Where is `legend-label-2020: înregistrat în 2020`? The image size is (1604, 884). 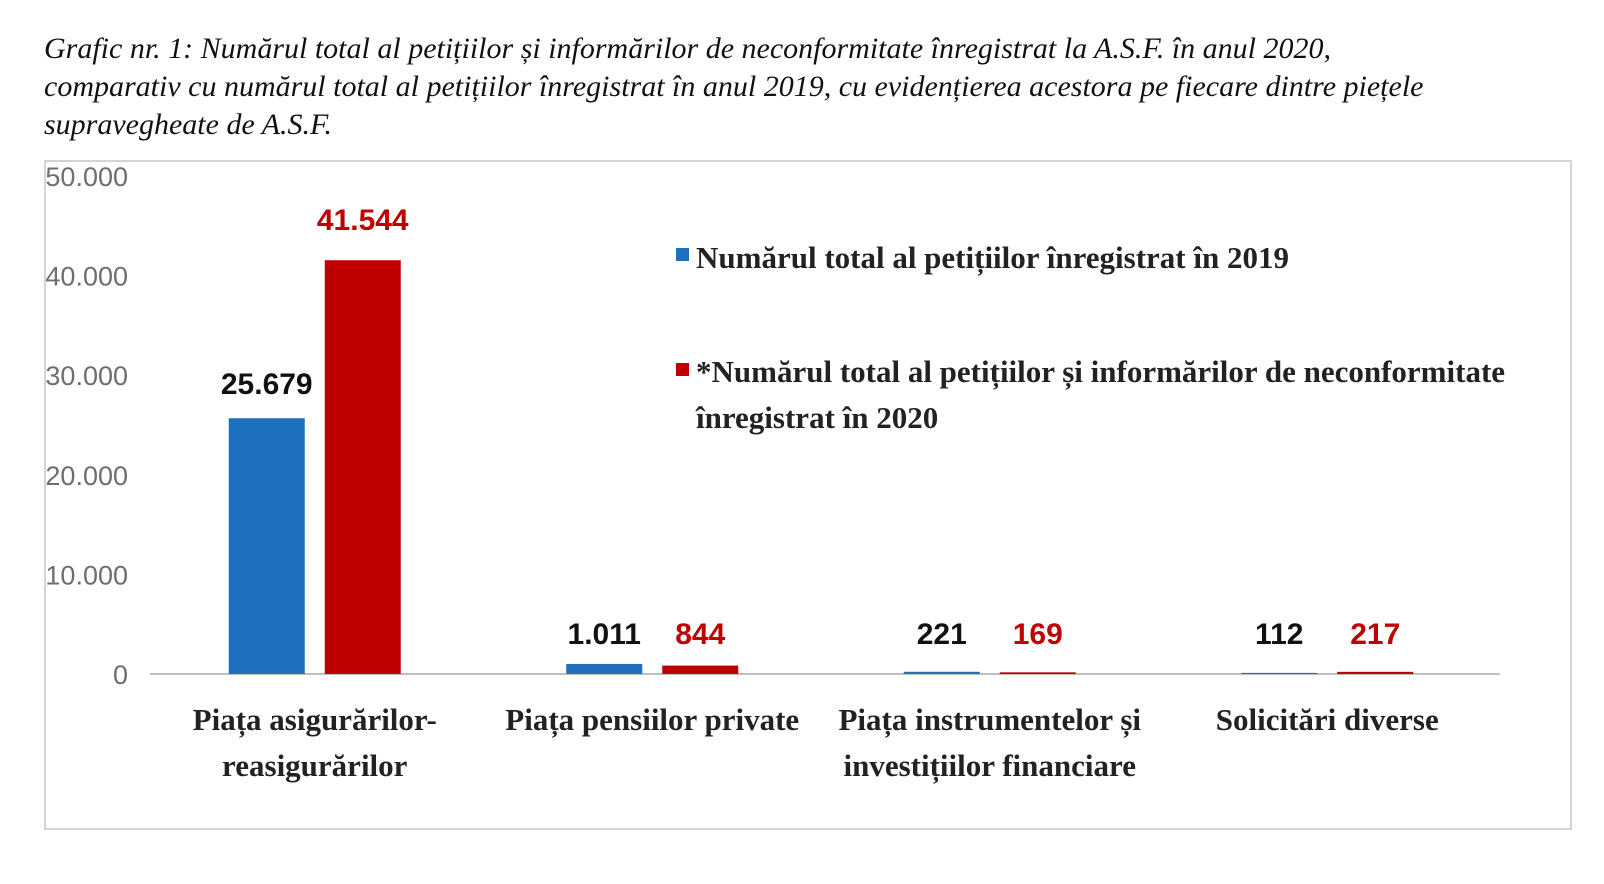 legend-label-2020: înregistrat în 2020 is located at coordinates (816, 417).